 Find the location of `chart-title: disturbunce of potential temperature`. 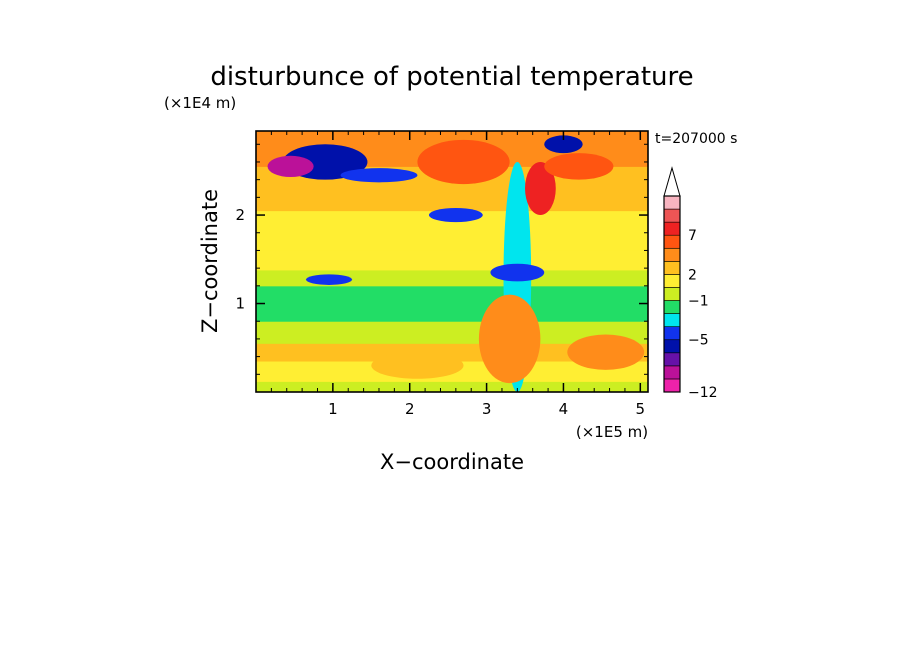

chart-title: disturbunce of potential temperature is located at coordinates (451, 77).